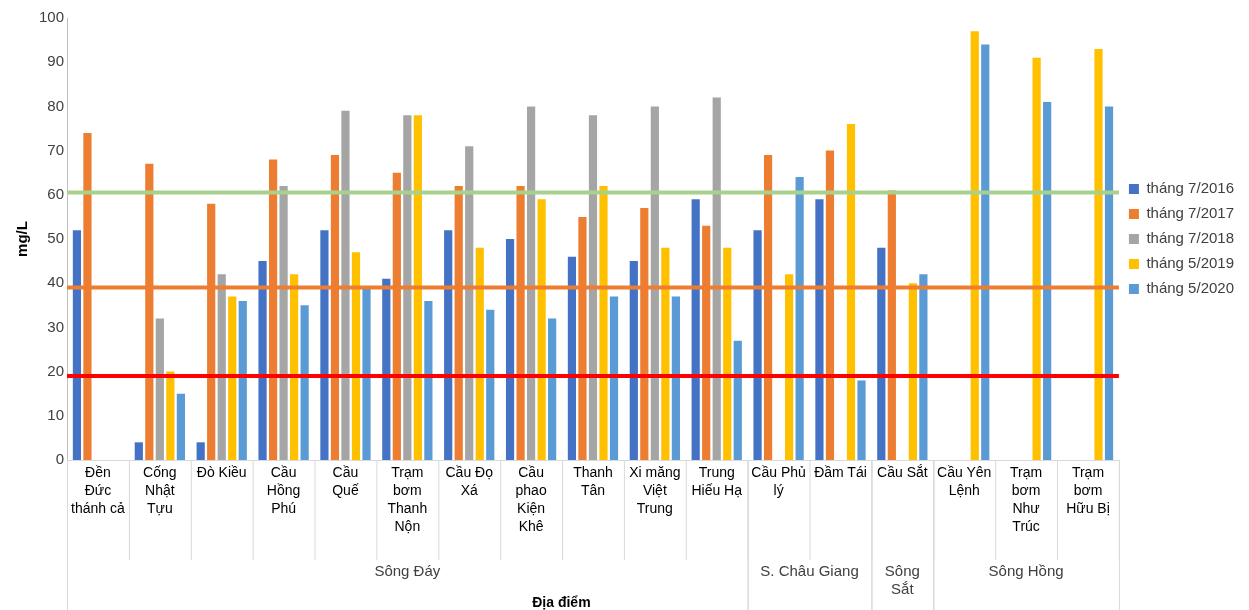  I want to click on y-tick-label: 40, so click(56, 282).